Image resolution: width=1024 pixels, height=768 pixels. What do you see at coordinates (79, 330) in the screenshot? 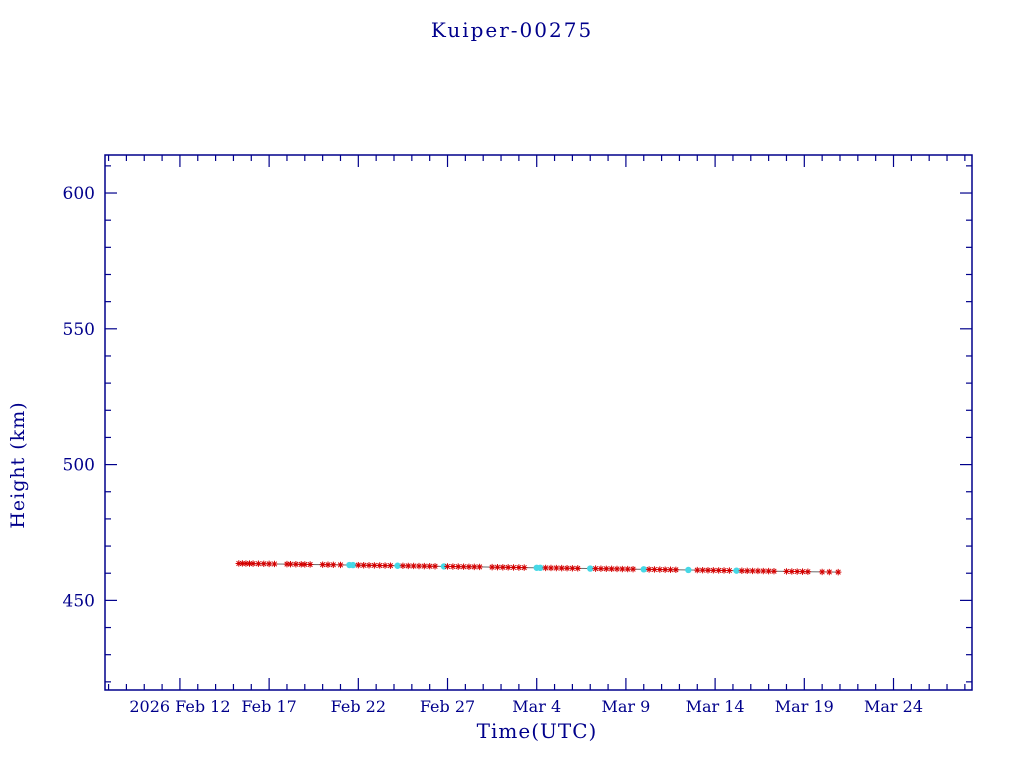
I see `y-tick-label: 550` at bounding box center [79, 330].